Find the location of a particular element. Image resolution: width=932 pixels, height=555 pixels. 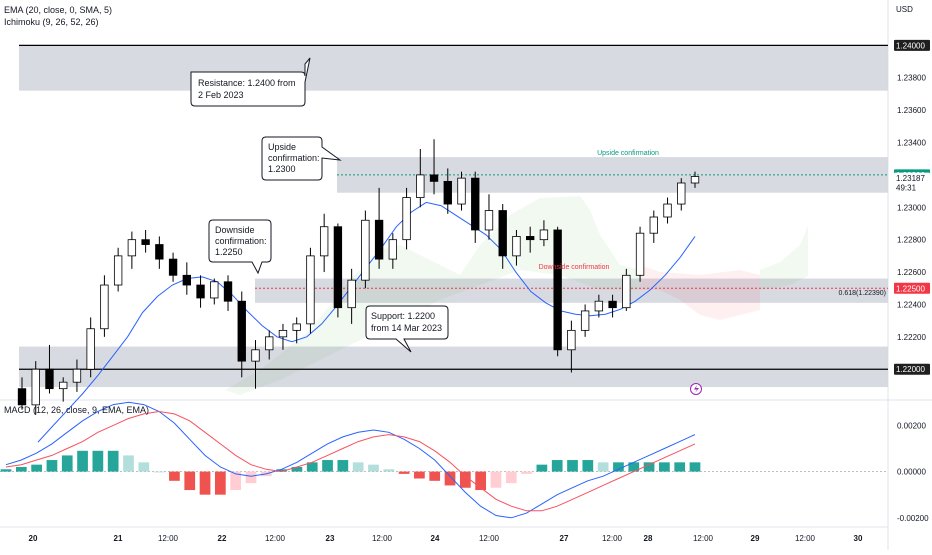

downside-callout: Downside confirmation: 1.2250 is located at coordinates (240, 247).